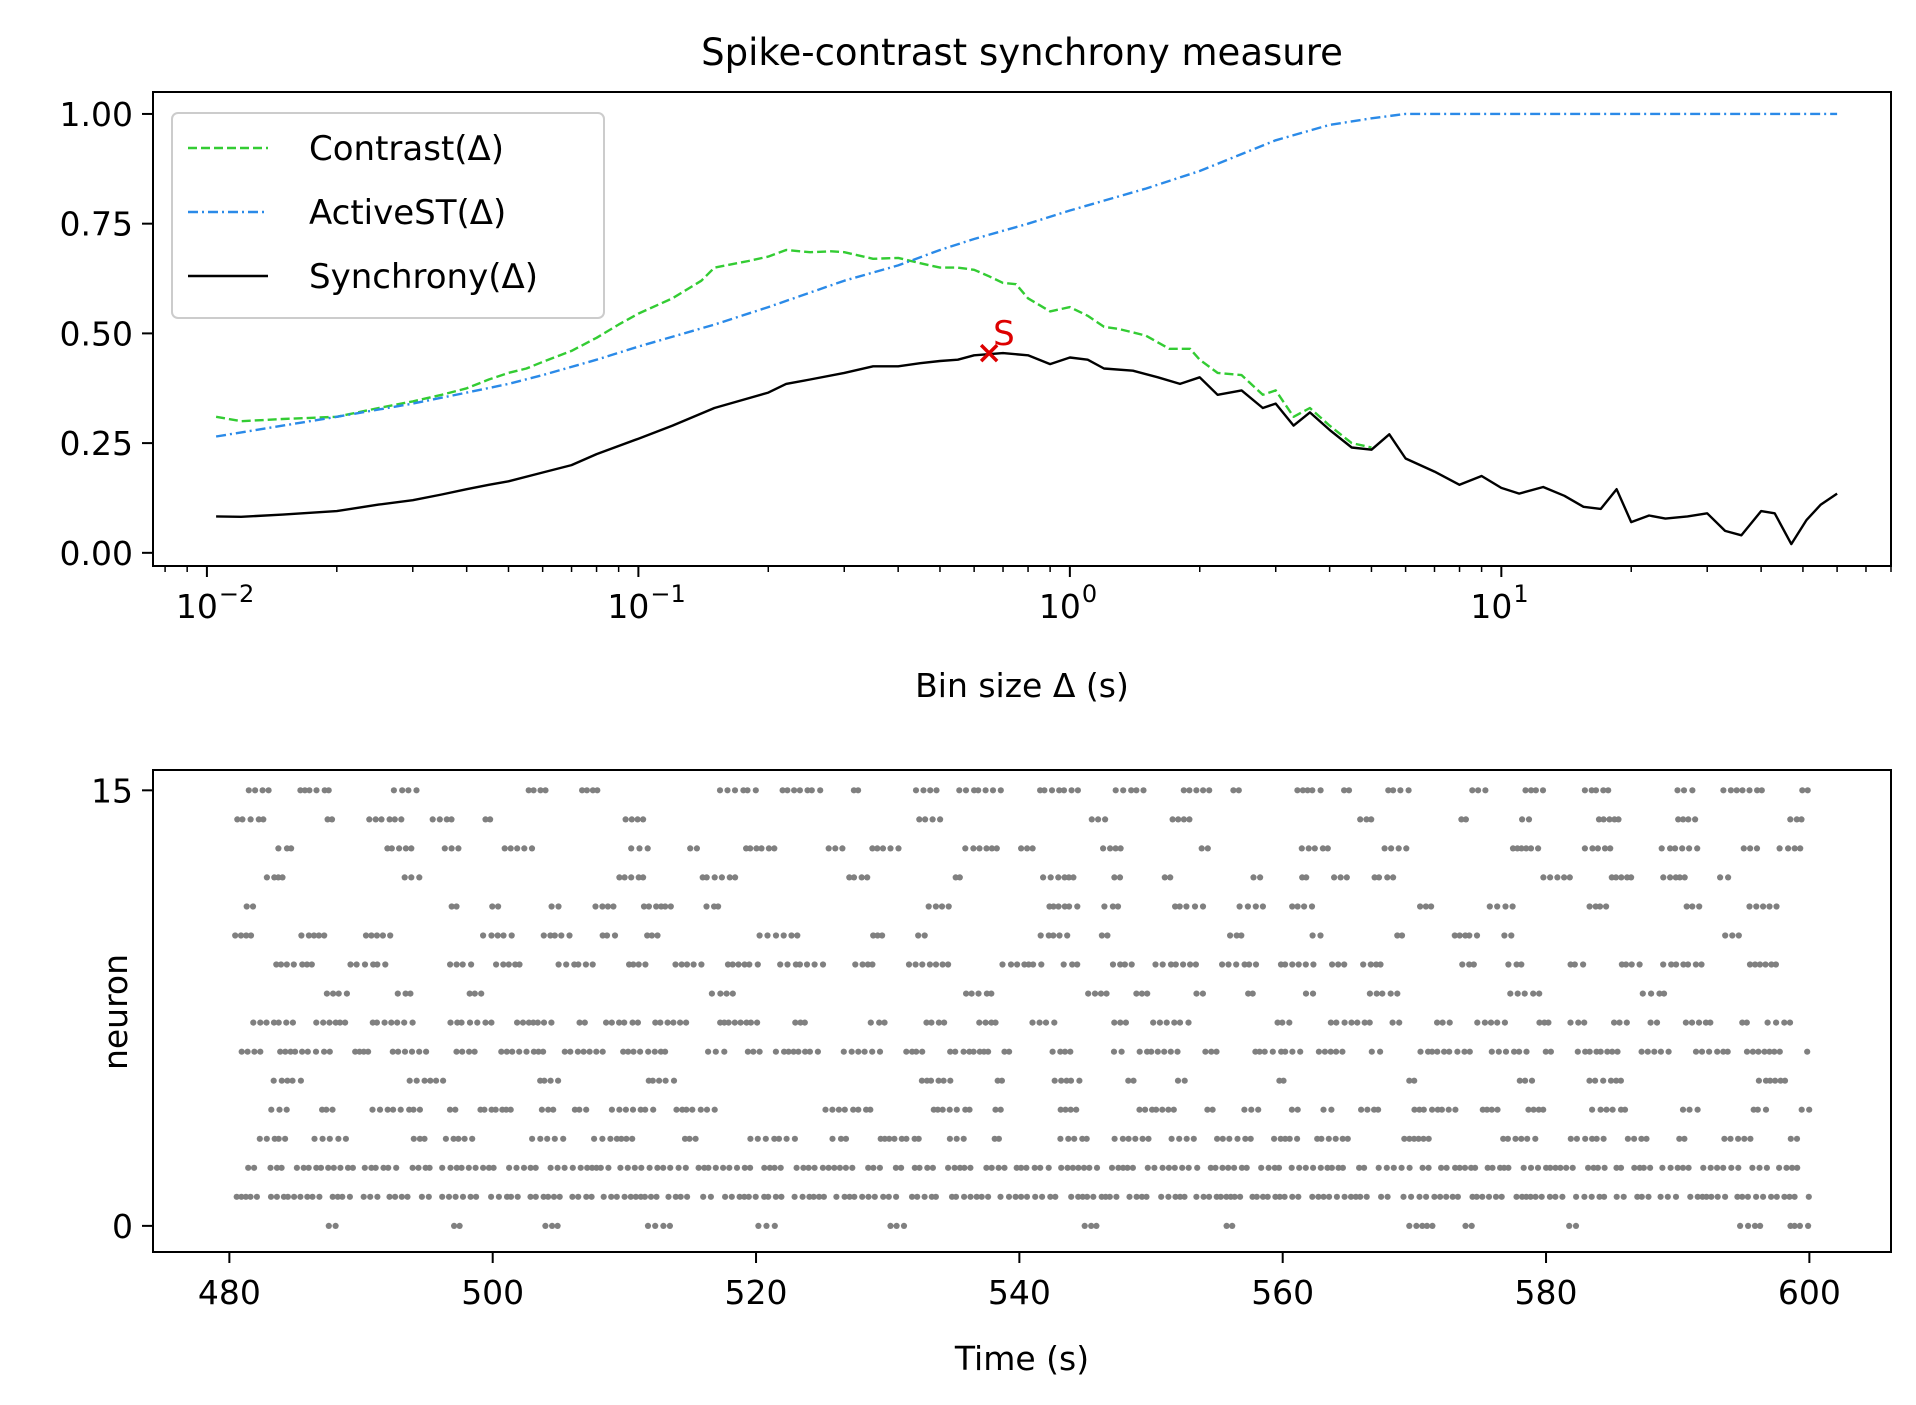 This screenshot has height=1405, width=1916. Describe the element at coordinates (1027, 448) in the screenshot. I see `series-line-synchrony` at that location.